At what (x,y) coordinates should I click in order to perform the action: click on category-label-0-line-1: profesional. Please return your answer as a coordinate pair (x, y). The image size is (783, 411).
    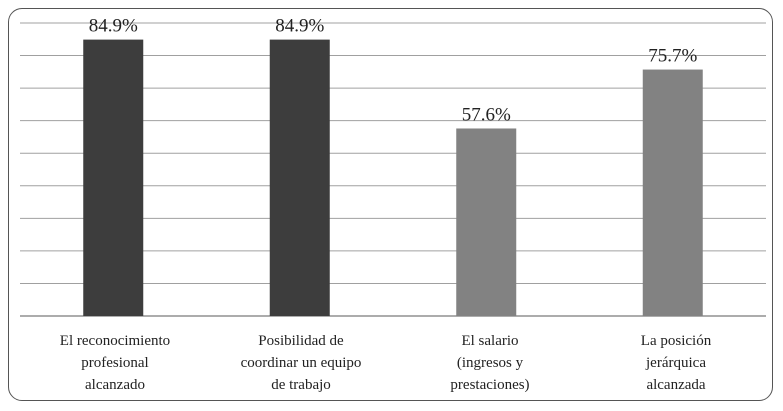
    Looking at the image, I should click on (115, 363).